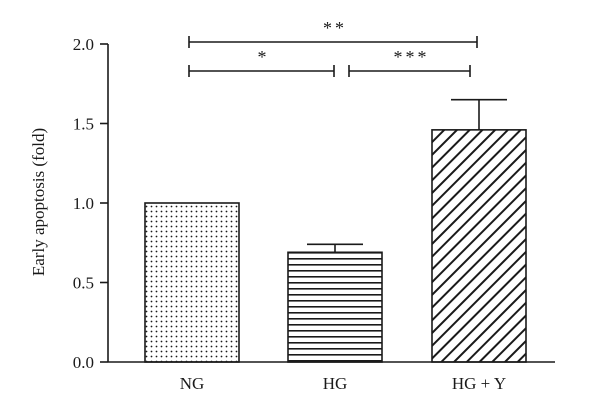  Describe the element at coordinates (479, 383) in the screenshot. I see `x-tick-label-hg-y: HG + Y` at that location.